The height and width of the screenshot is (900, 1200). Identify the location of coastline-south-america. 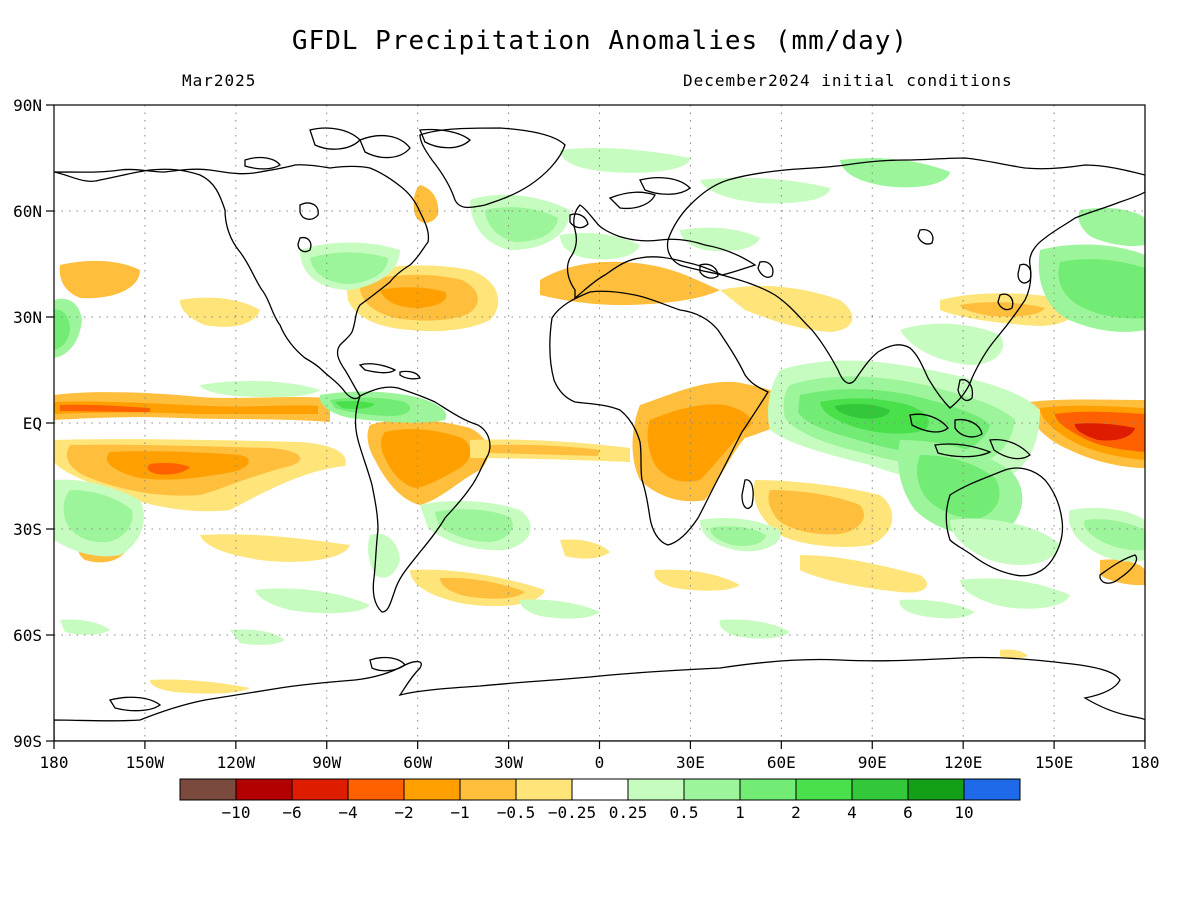
(422, 499).